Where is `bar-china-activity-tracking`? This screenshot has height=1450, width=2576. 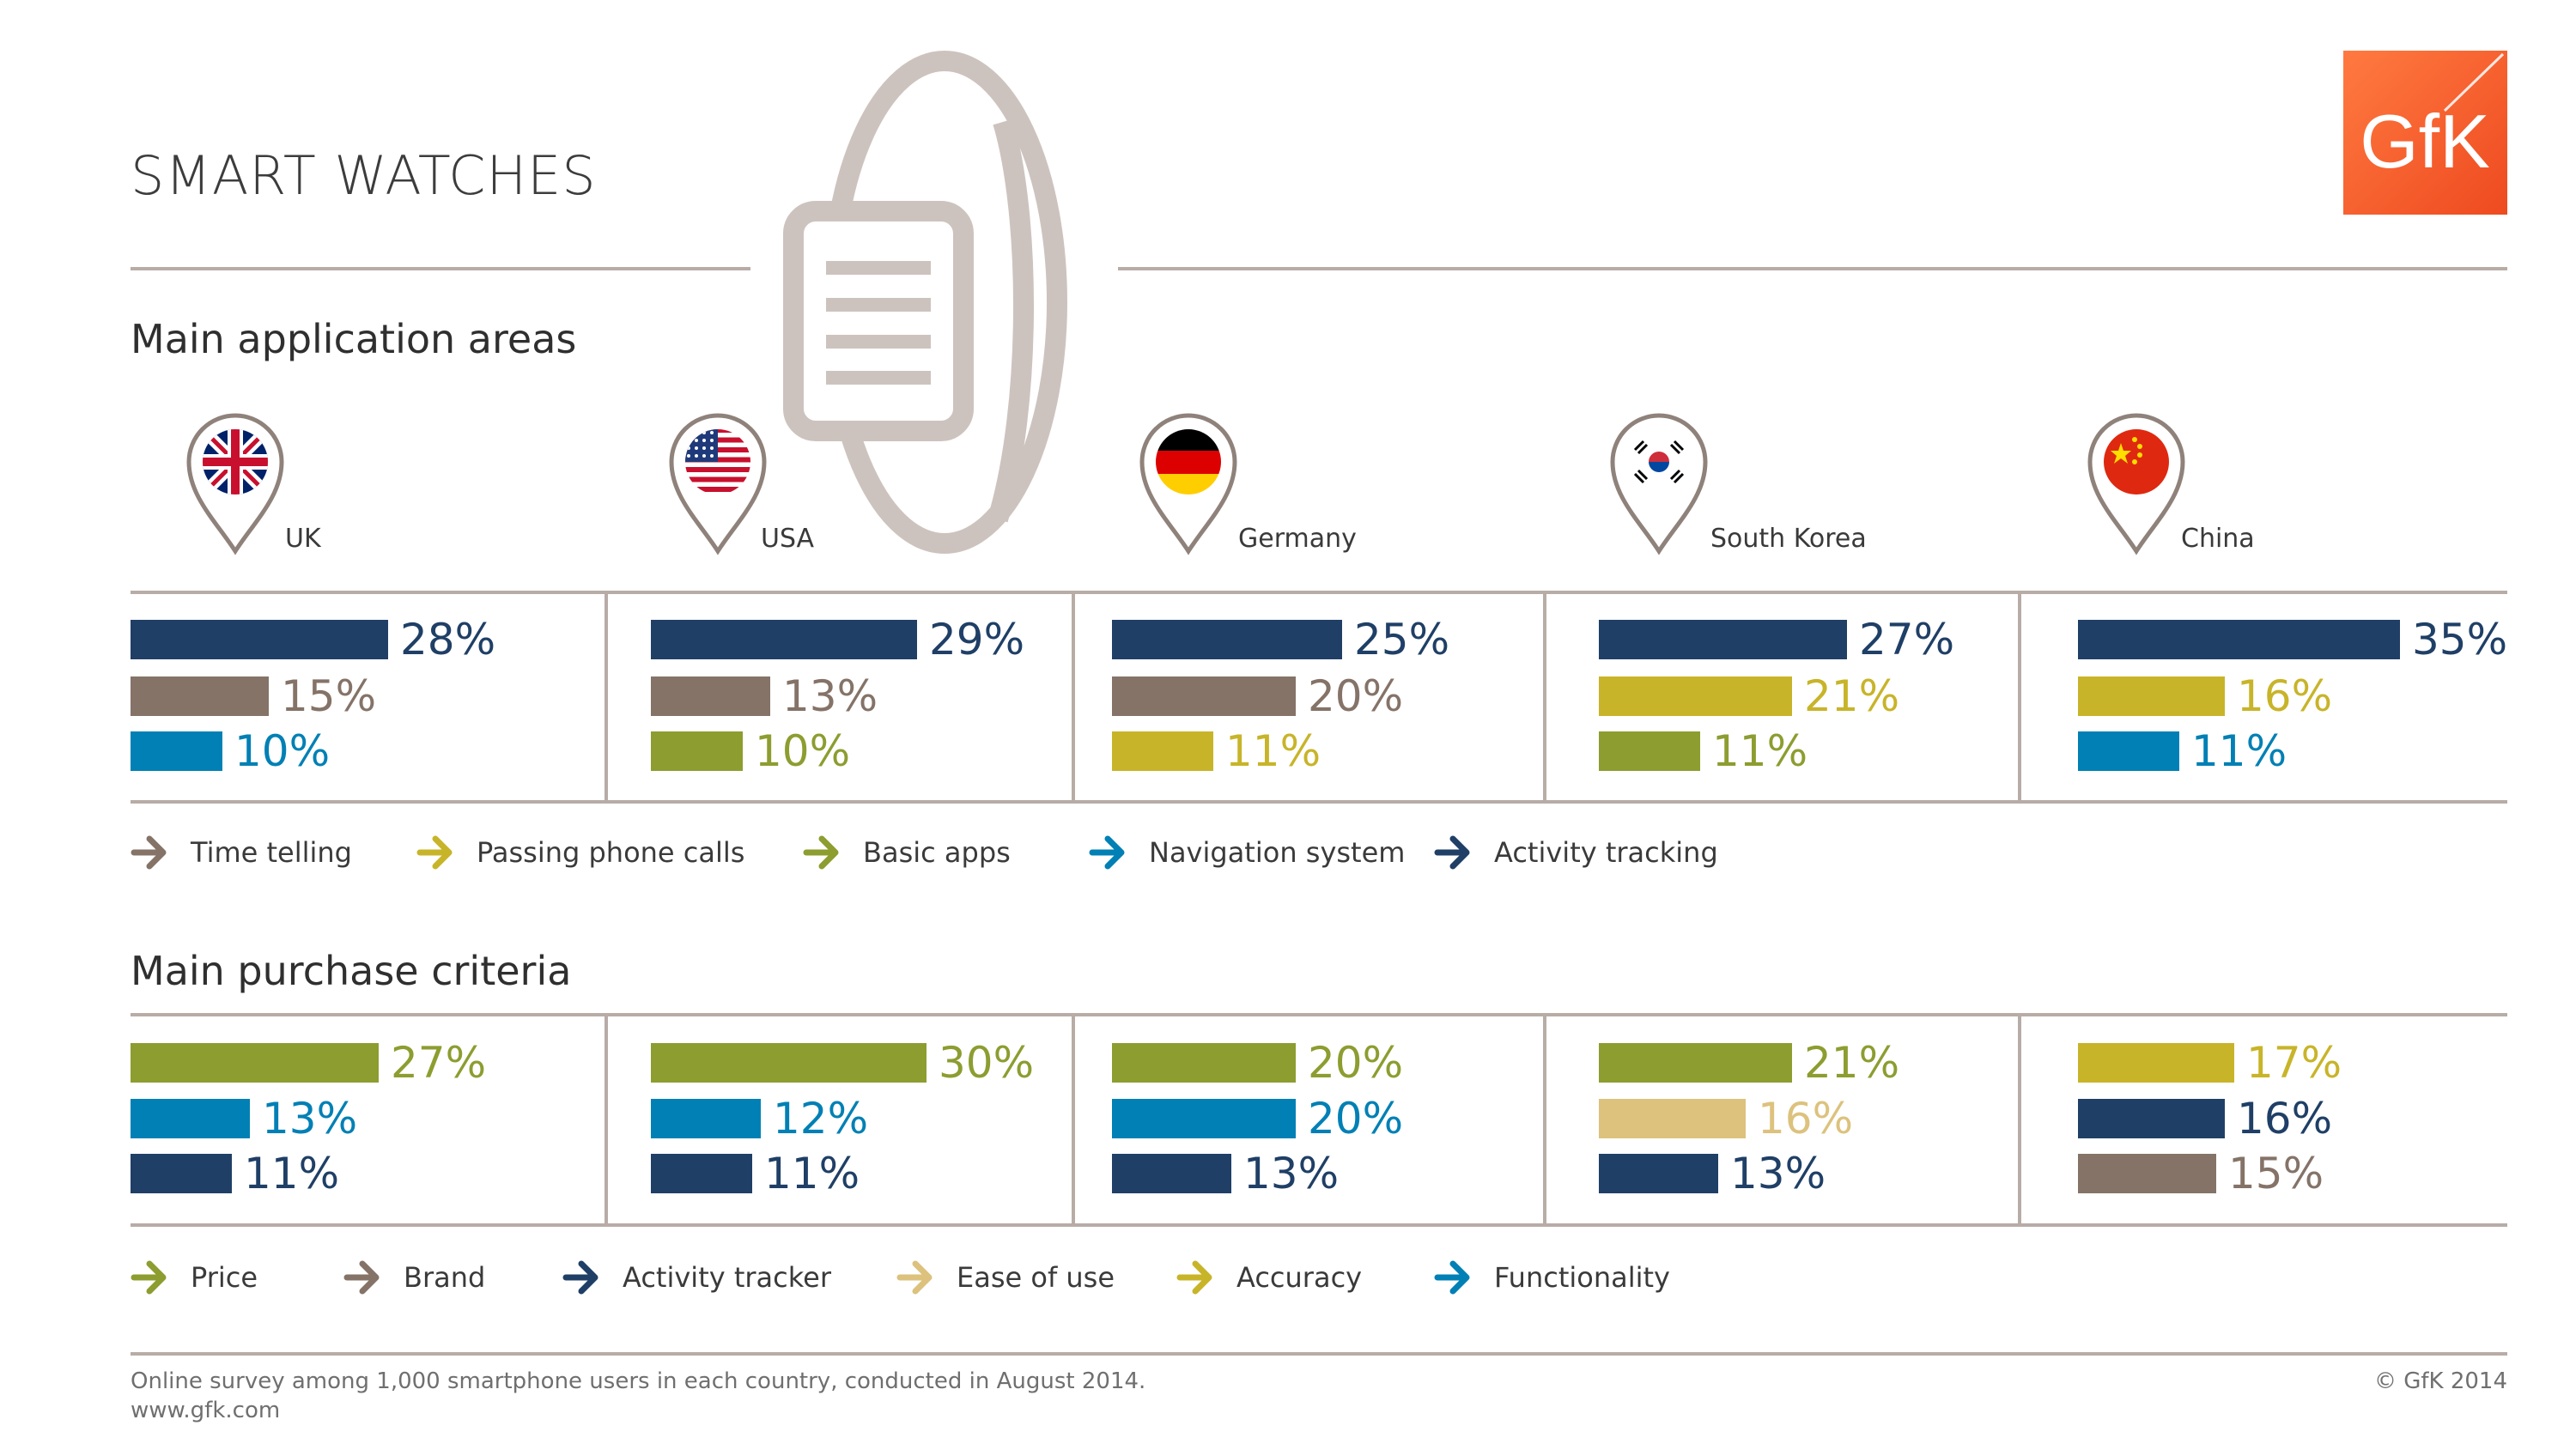 bar-china-activity-tracking is located at coordinates (2239, 640).